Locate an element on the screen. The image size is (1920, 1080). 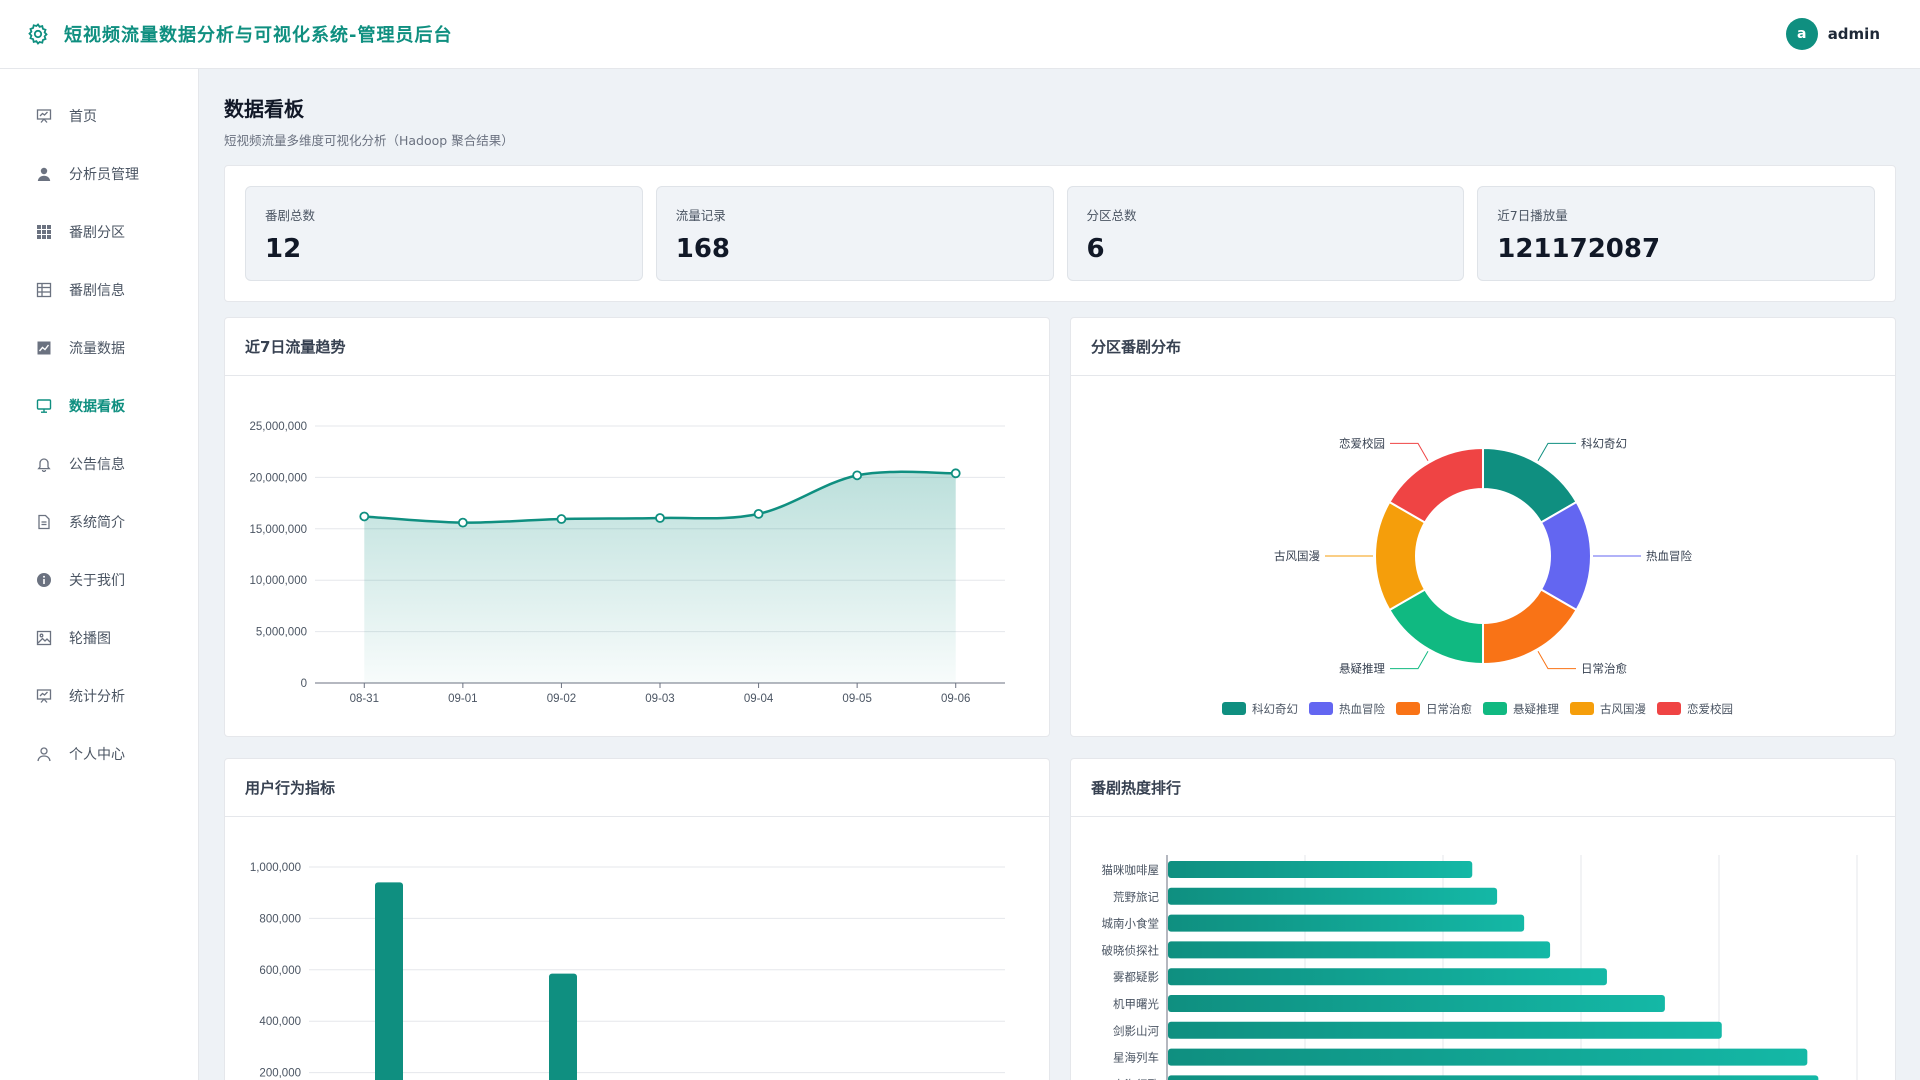
sidebar-item: 关于我们 is located at coordinates (99, 580).